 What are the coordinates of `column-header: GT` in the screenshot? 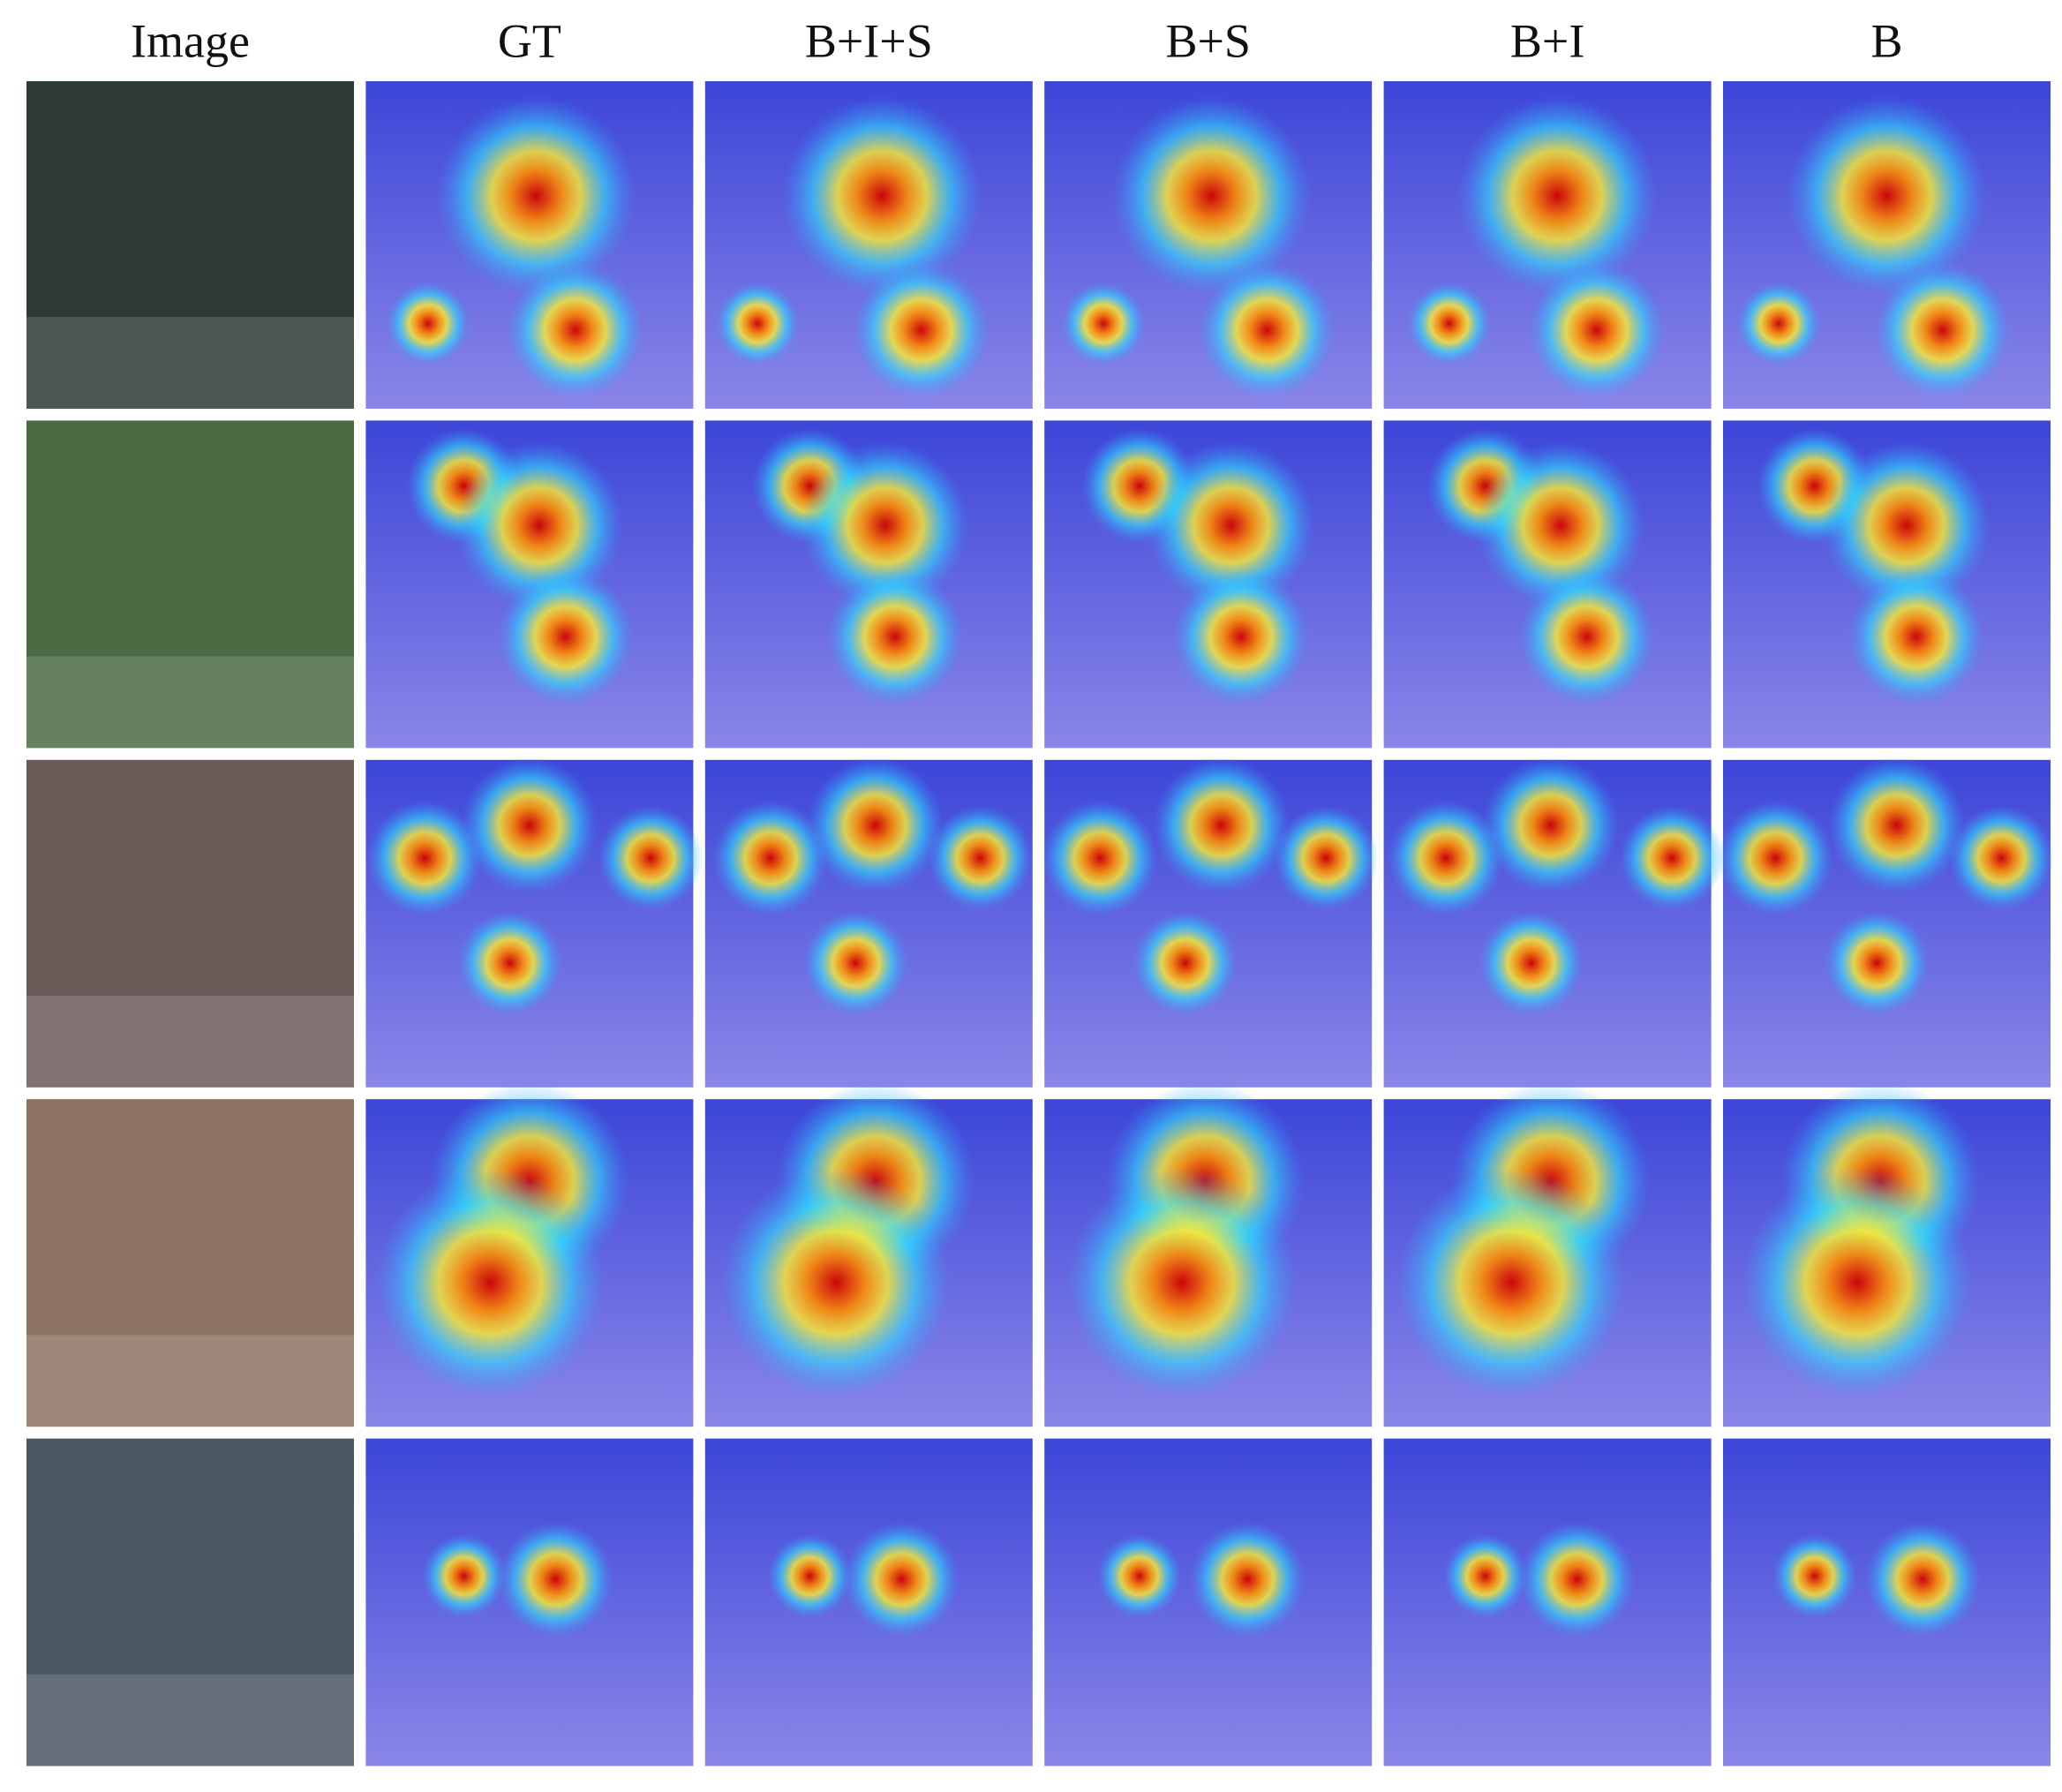 It's located at (530, 40).